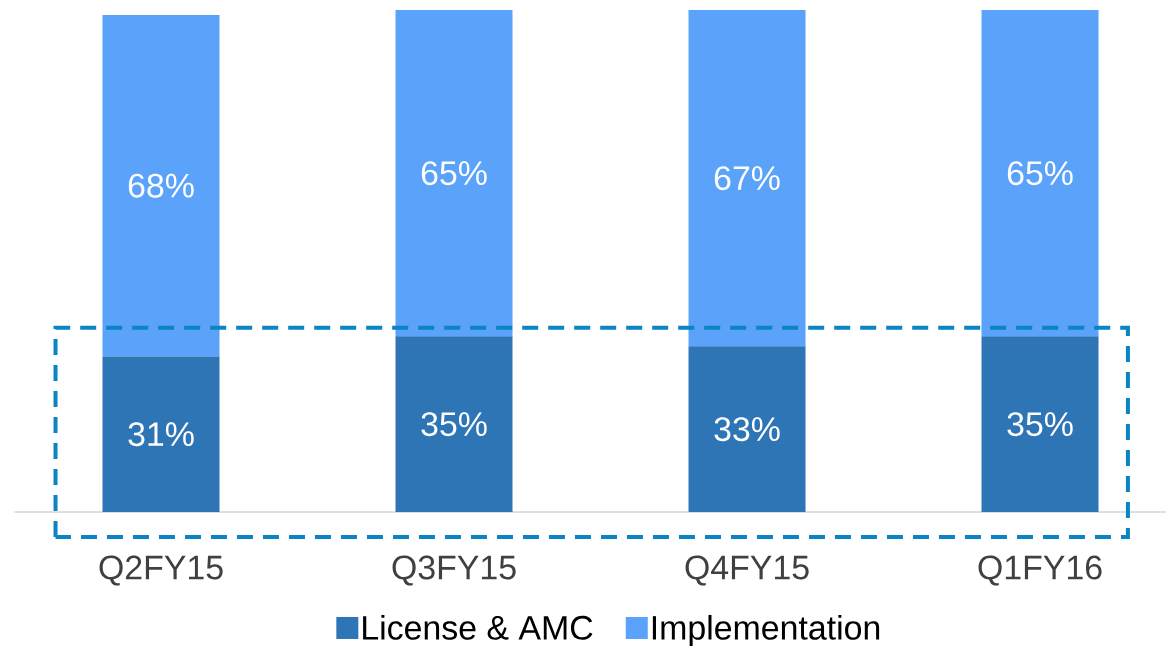 The width and height of the screenshot is (1166, 646). Describe the element at coordinates (454, 570) in the screenshot. I see `x-tick-label: Q3FY15` at that location.